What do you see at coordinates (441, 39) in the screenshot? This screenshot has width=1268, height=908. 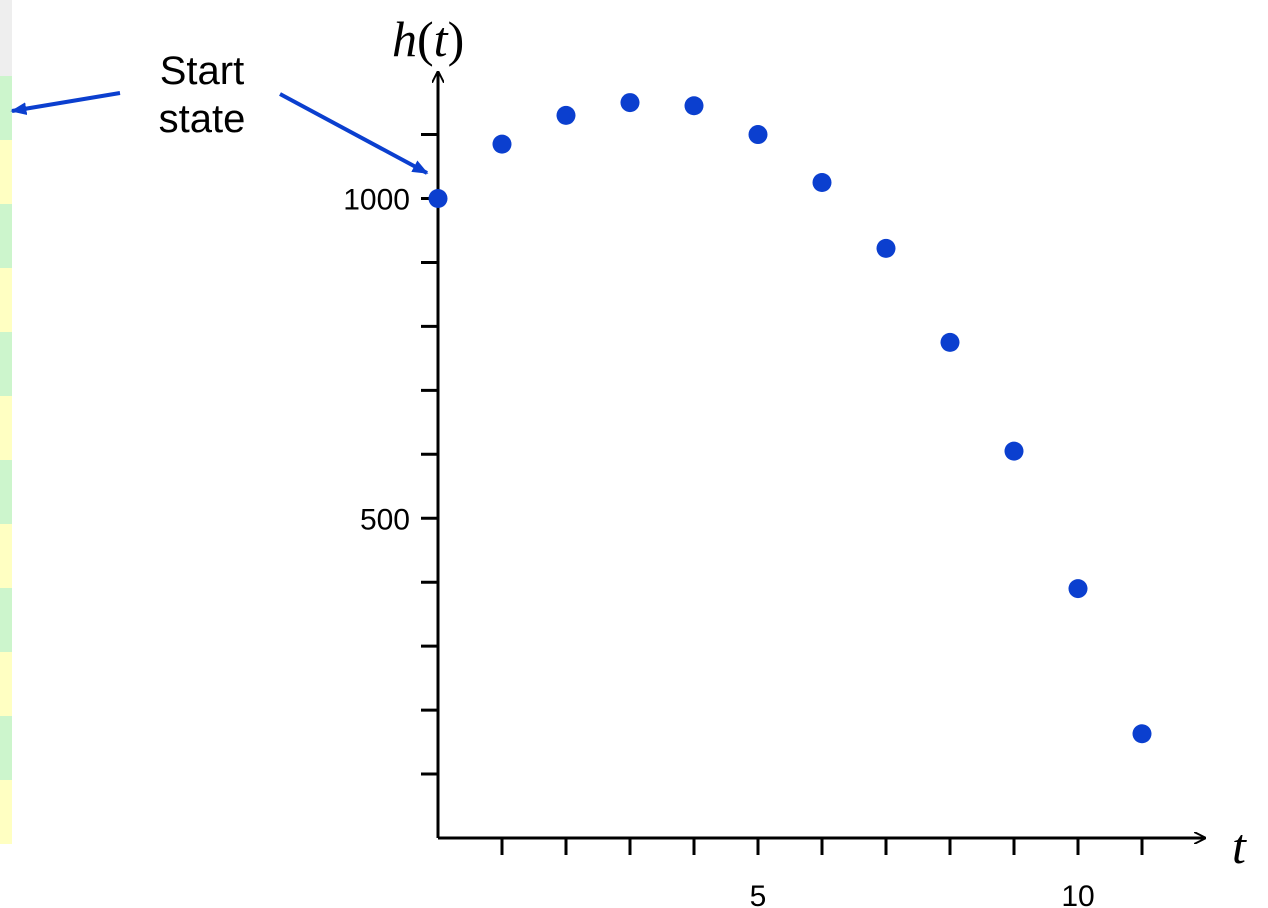 I see `y-label-var: t` at bounding box center [441, 39].